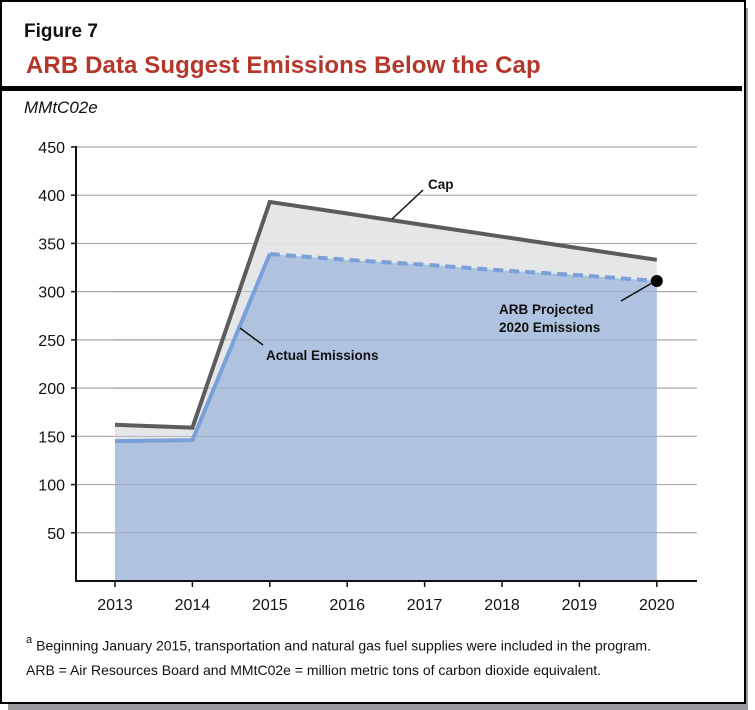  Describe the element at coordinates (51, 389) in the screenshot. I see `y-tick-label: 200` at that location.